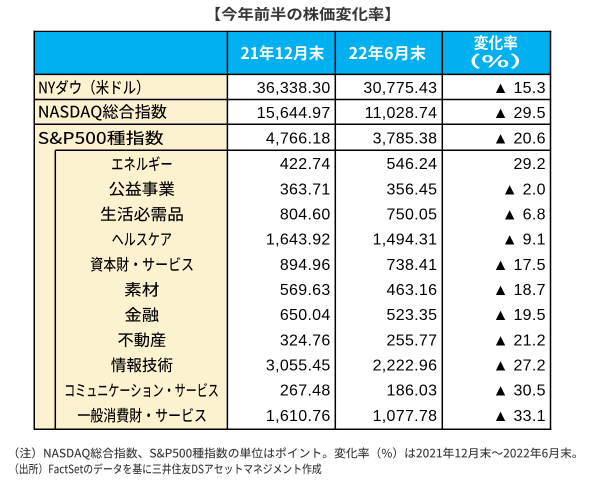 The width and height of the screenshot is (613, 488). I want to click on svg-text: 11,028.74, so click(401, 113).